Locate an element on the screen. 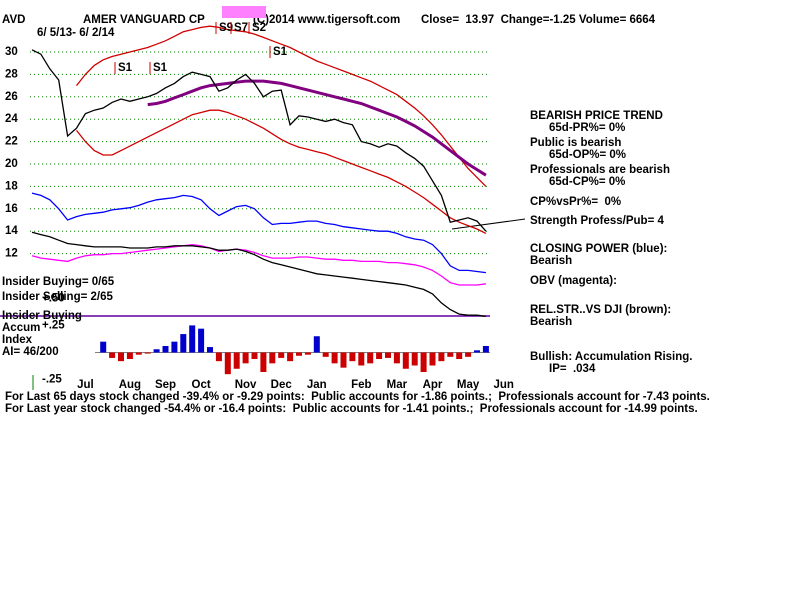 The image size is (800, 600). left-label: Index is located at coordinates (17, 340).